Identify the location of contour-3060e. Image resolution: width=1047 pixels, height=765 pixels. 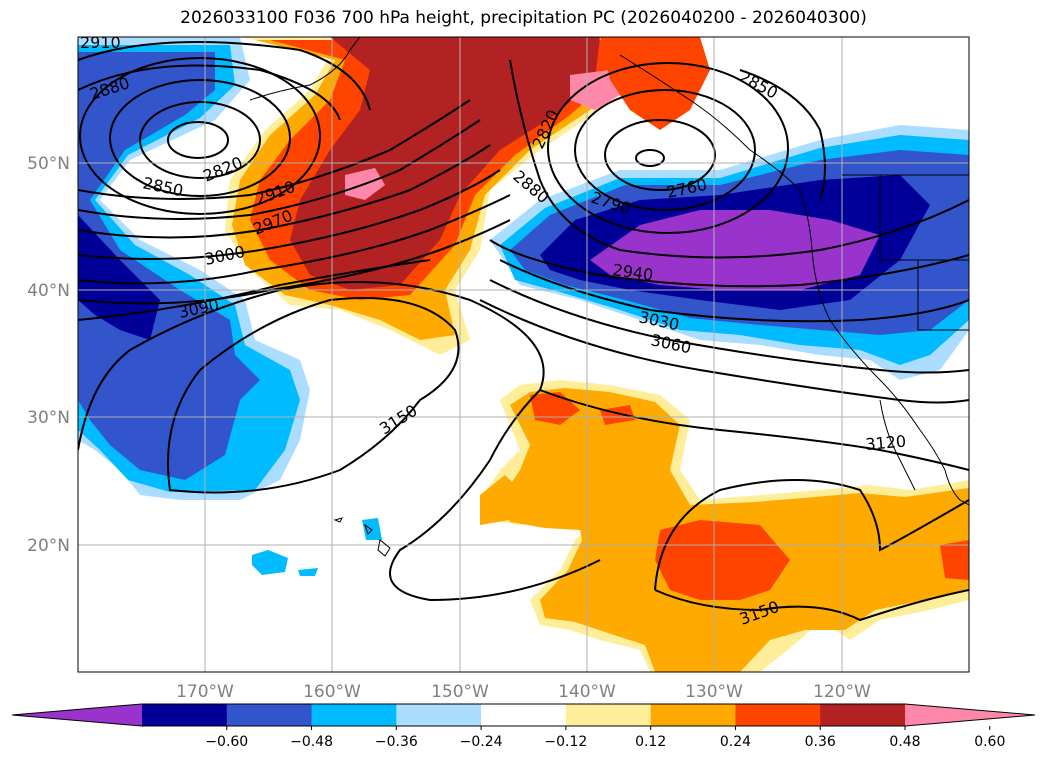
(729, 326).